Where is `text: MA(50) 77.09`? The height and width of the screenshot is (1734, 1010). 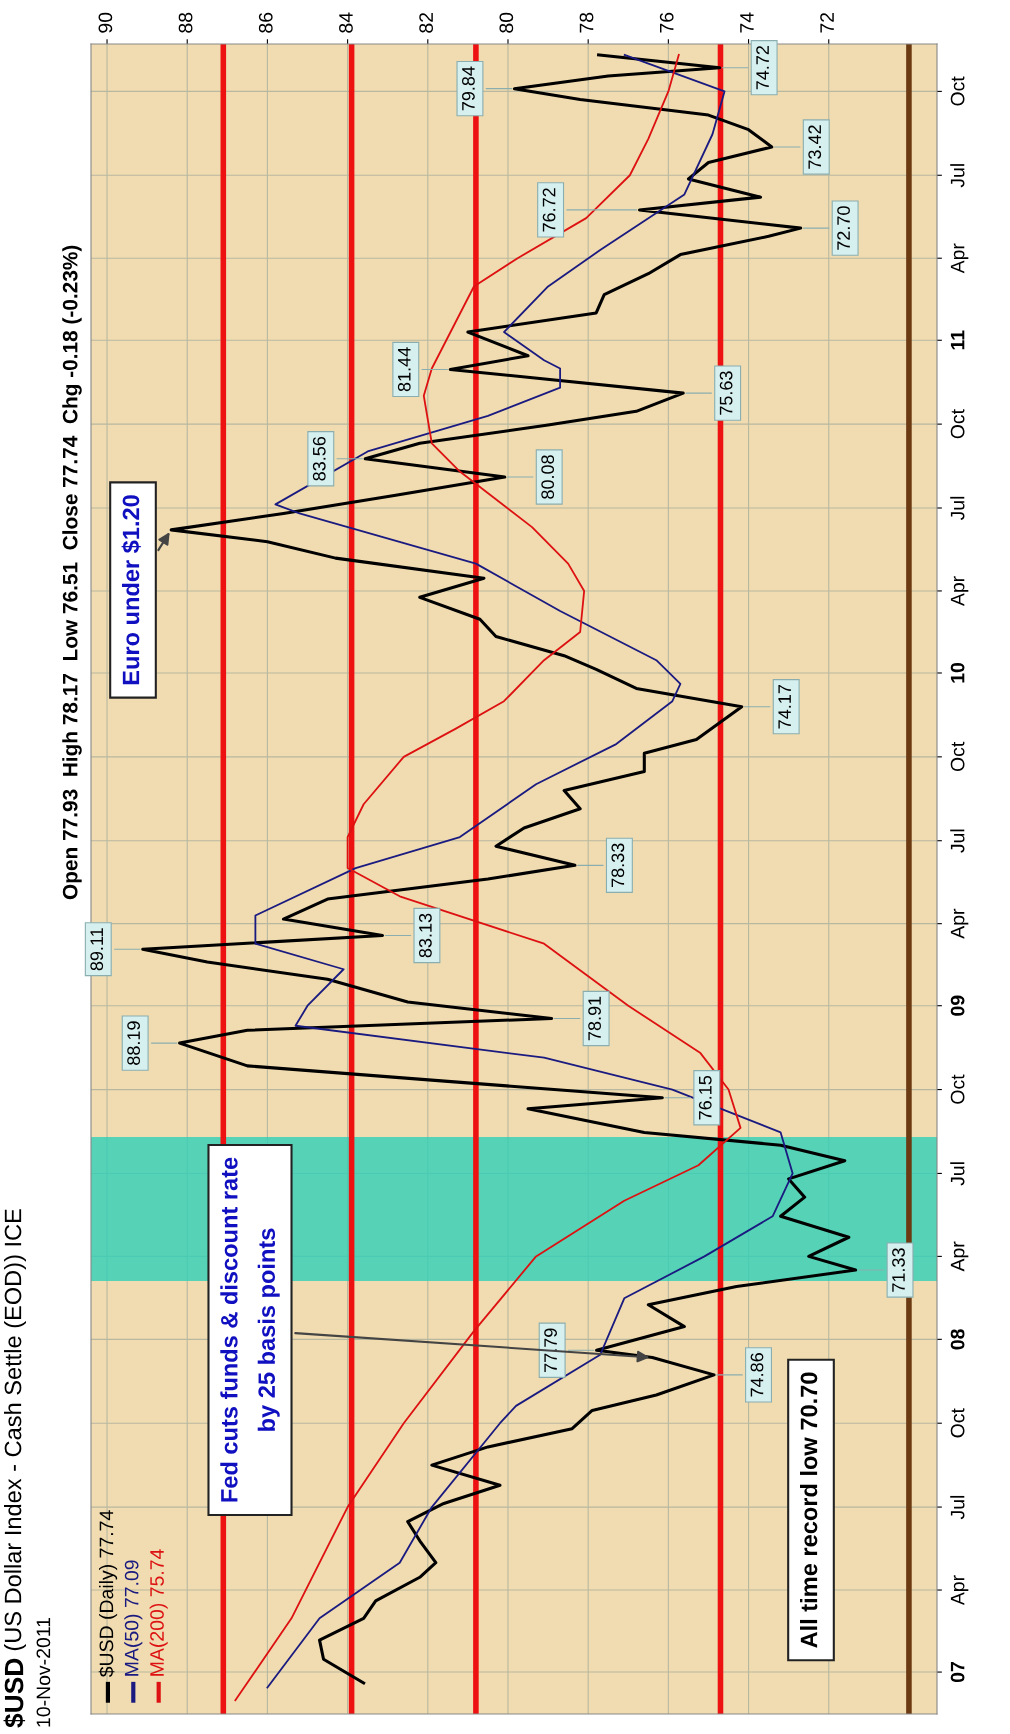
text: MA(50) 77.09 is located at coordinates (133, 1618).